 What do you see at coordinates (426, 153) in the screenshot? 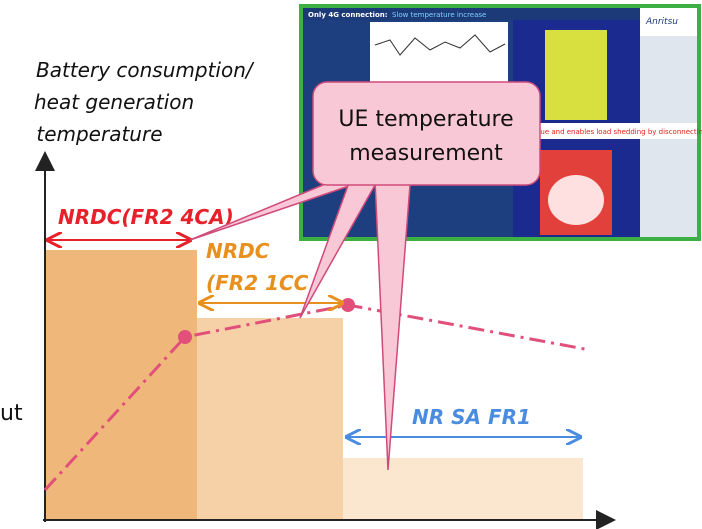
I see `callout-text: measurement` at bounding box center [426, 153].